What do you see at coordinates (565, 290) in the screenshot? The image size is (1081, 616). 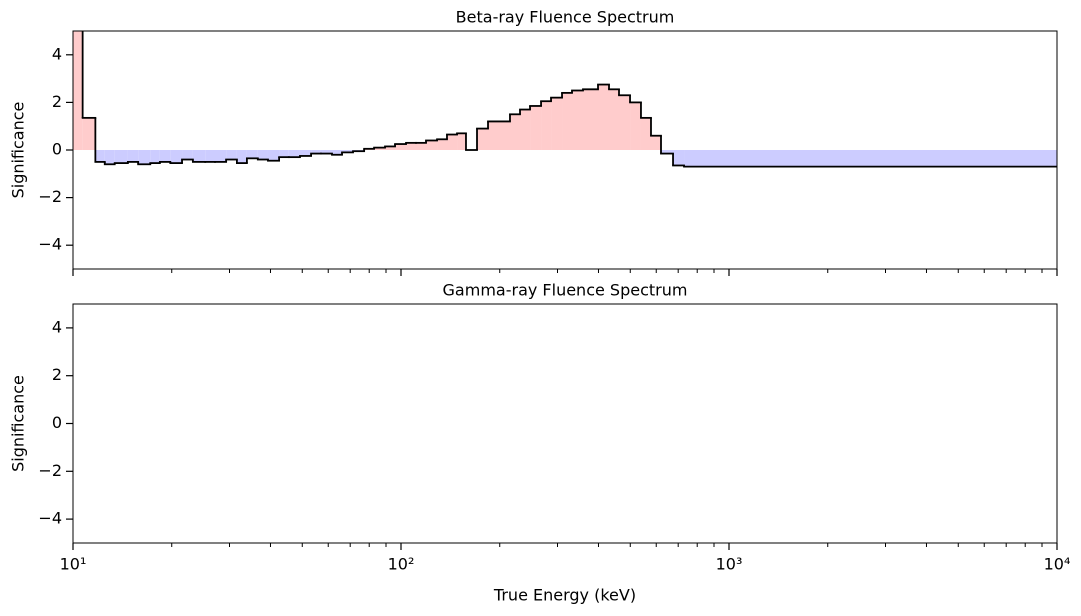 I see `subplot-title: Gamma-ray Fluence Spectrum` at bounding box center [565, 290].